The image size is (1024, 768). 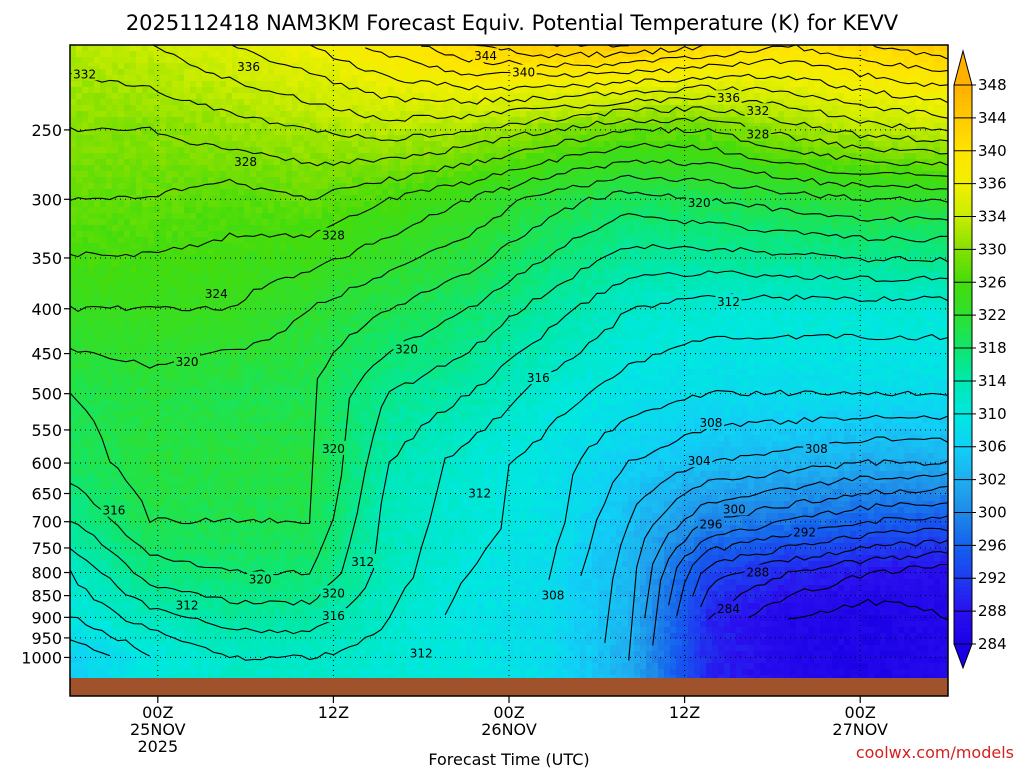 I want to click on colorbar-tick-label: 300, so click(x=992, y=512).